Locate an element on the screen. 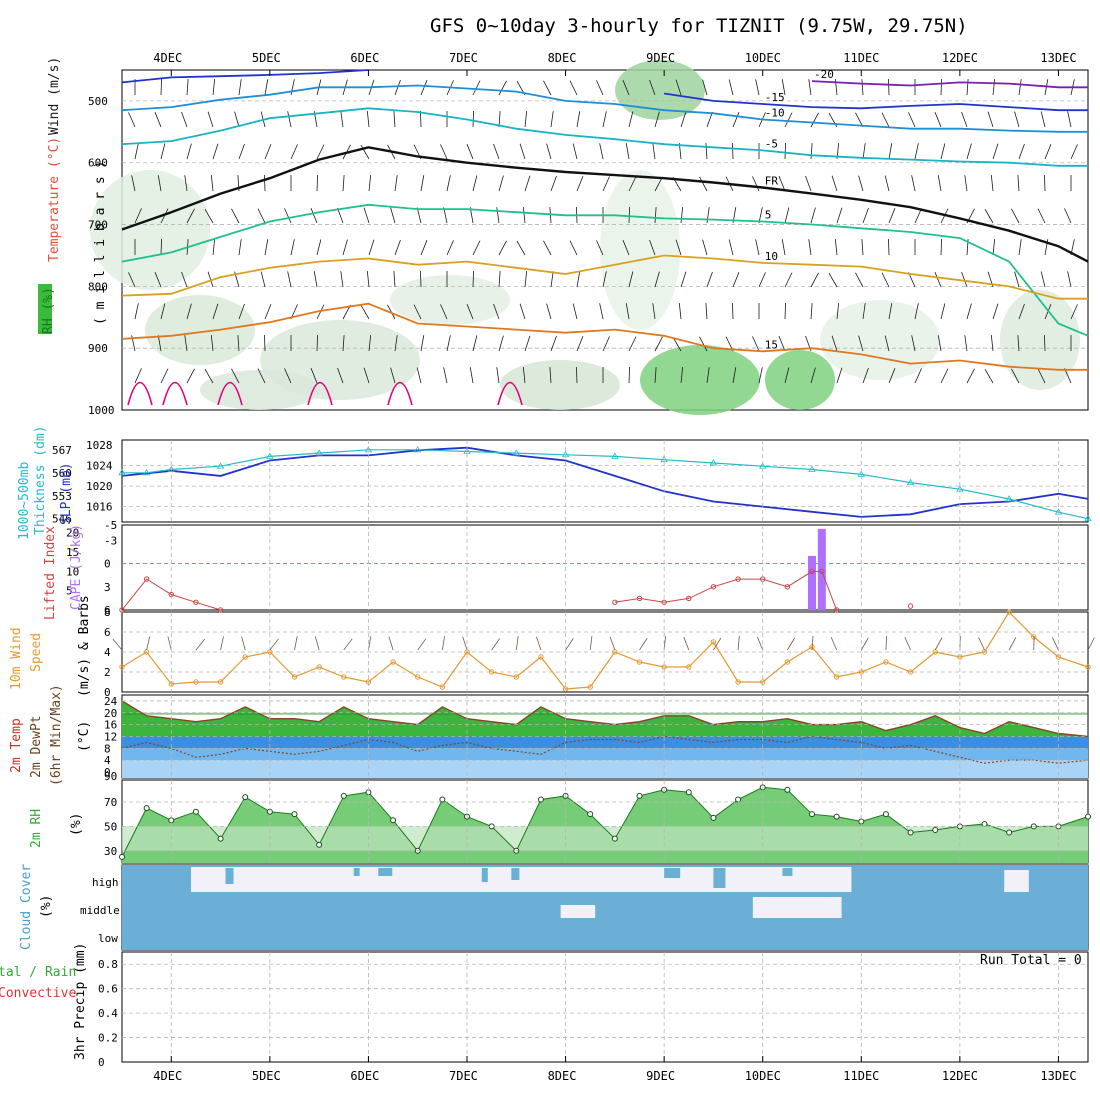 This screenshot has height=1100, width=1100. ylabel-lifted-index: Lifted Index is located at coordinates (50, 573).